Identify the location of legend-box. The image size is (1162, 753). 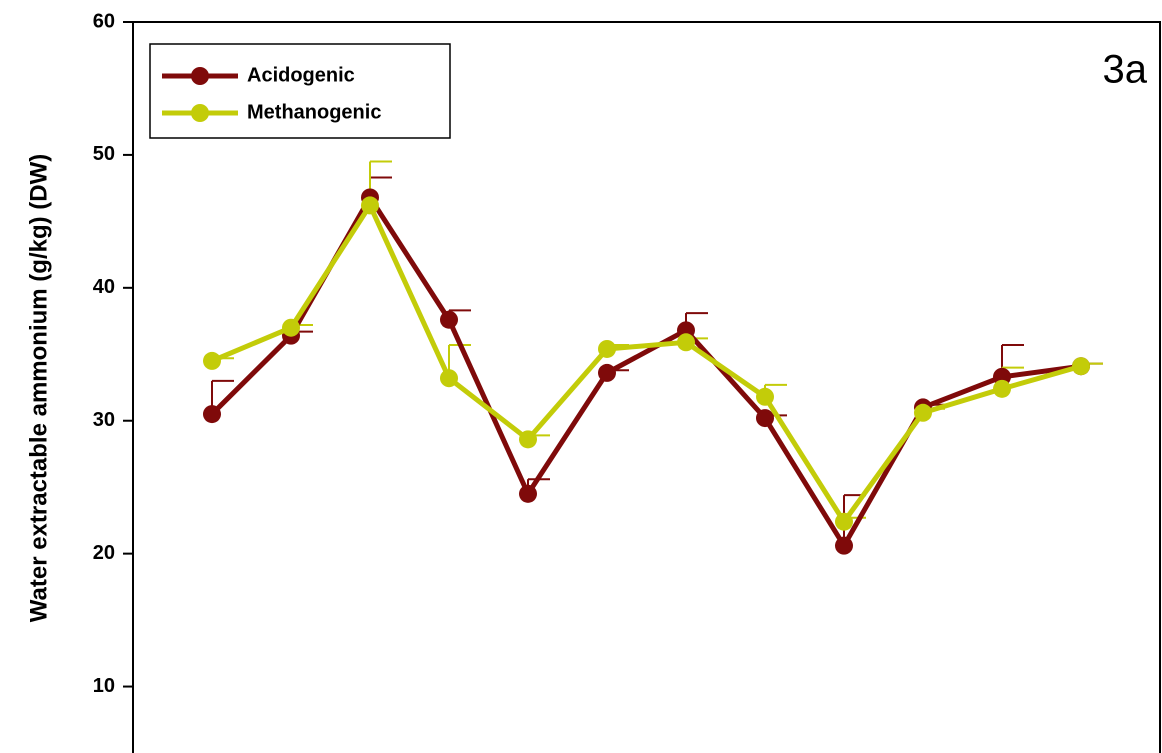
(300, 91).